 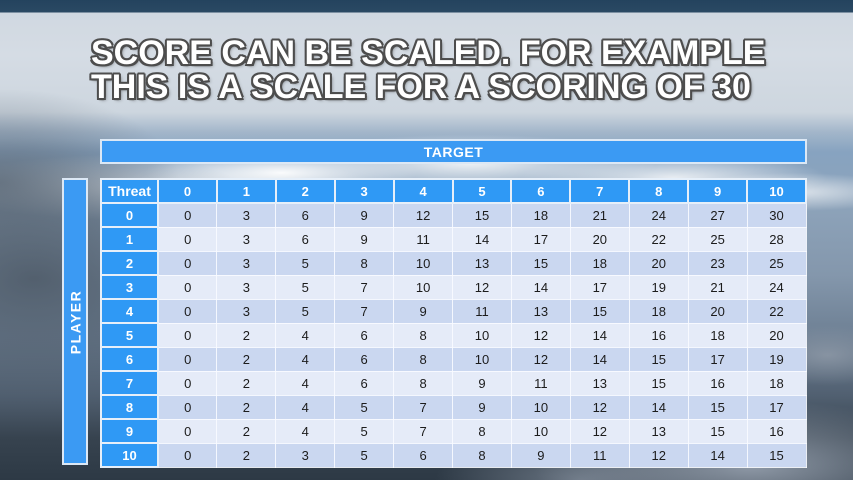 What do you see at coordinates (75, 321) in the screenshot?
I see `player-header-bar: PLAYER` at bounding box center [75, 321].